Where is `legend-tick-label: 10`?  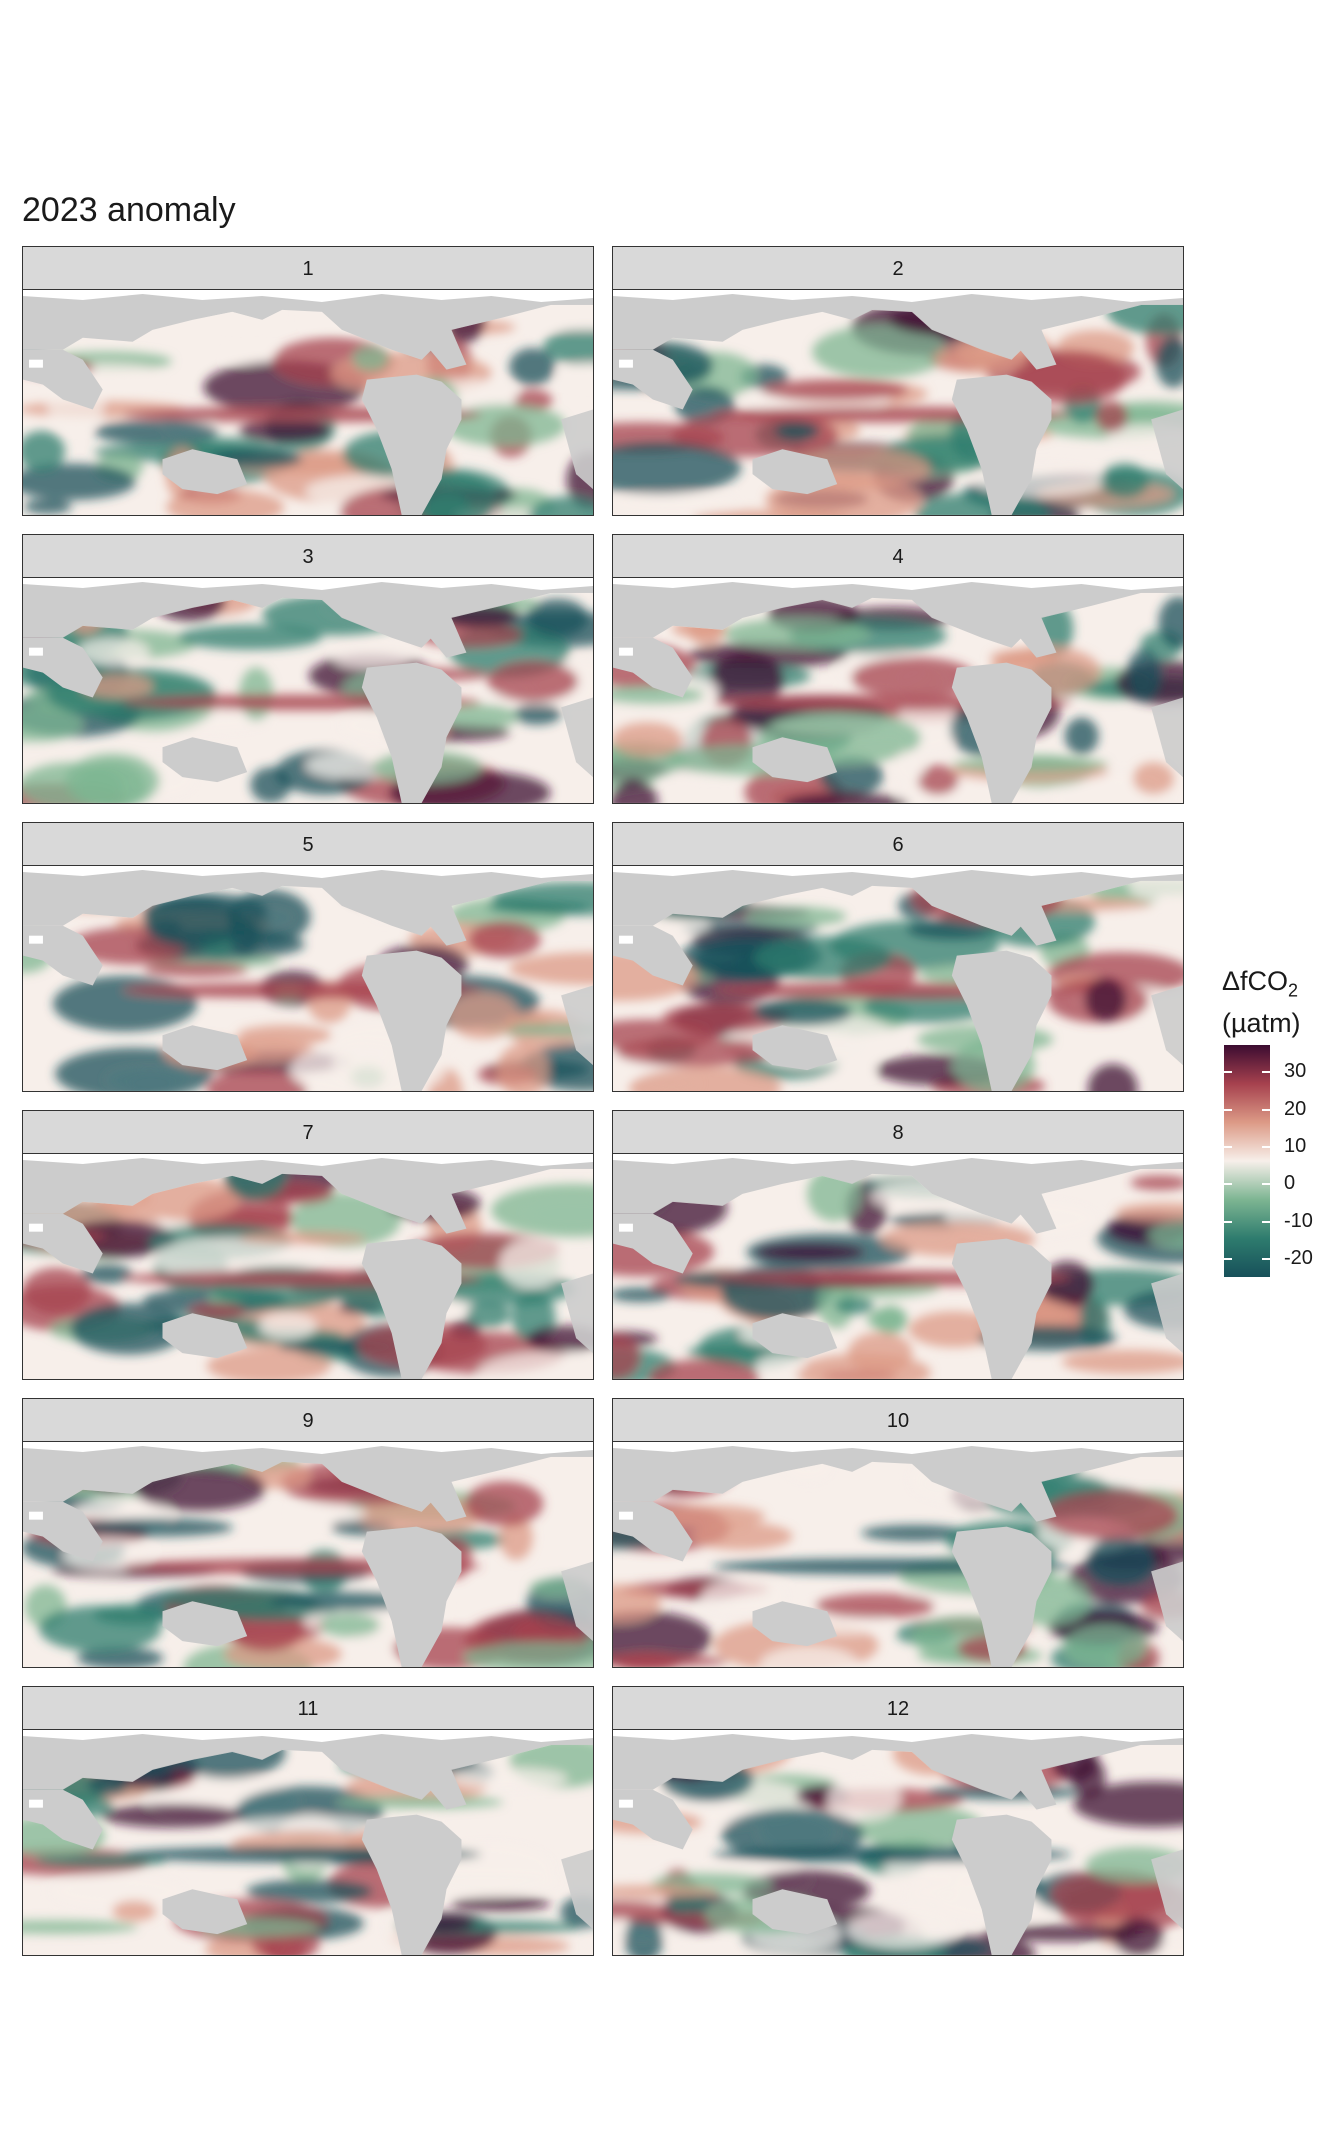 legend-tick-label: 10 is located at coordinates (1295, 1146).